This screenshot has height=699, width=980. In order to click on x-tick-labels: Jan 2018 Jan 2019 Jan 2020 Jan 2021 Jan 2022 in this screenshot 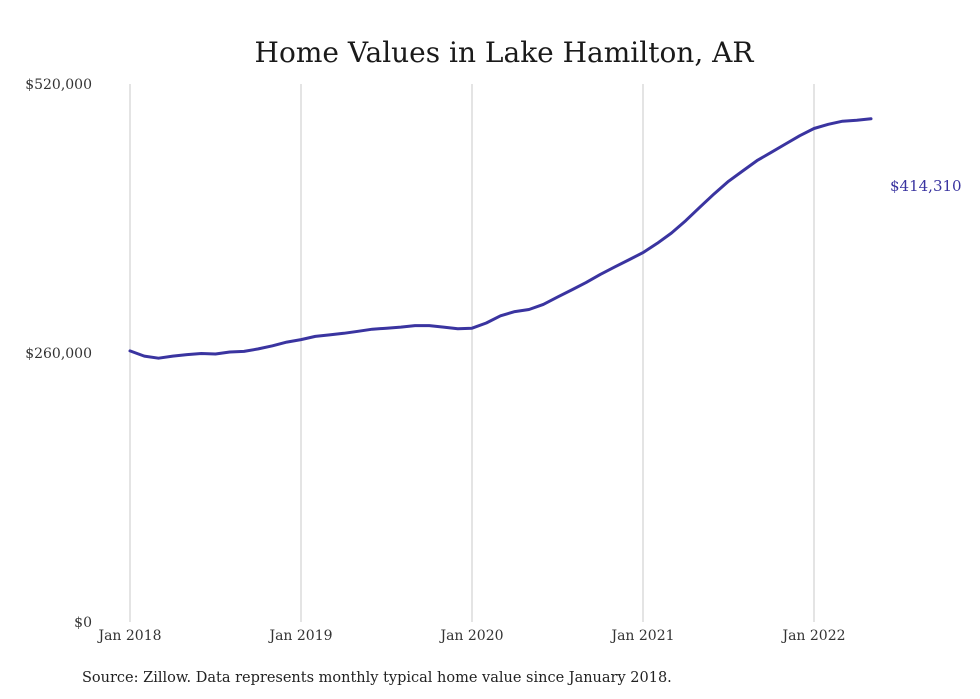, I will do `click(470, 636)`.